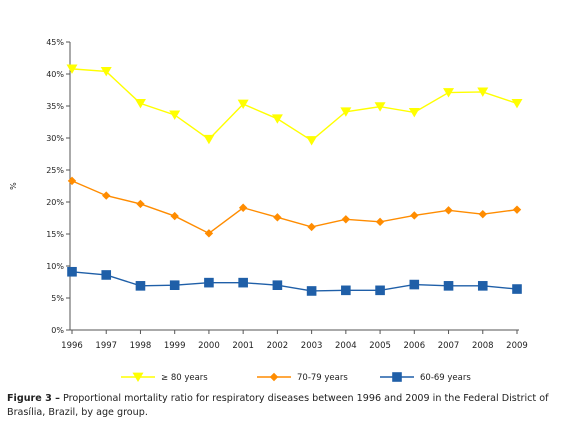 The height and width of the screenshot is (434, 569). I want to click on legend-item: 60-69 years, so click(425, 377).